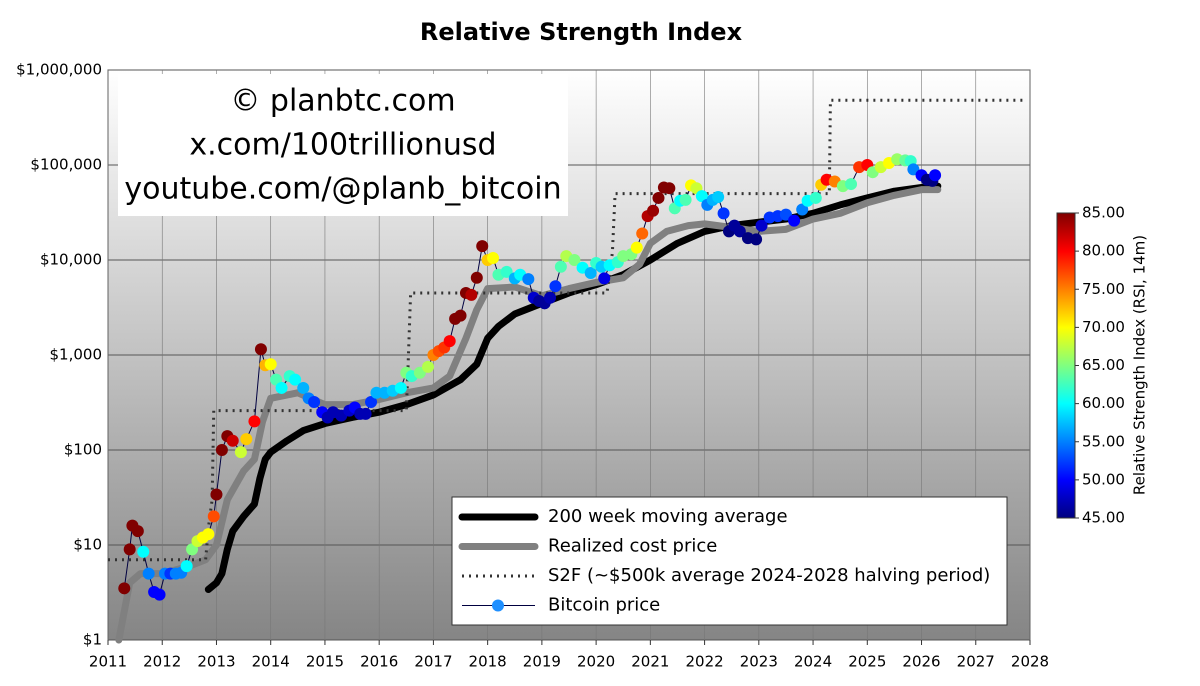 The width and height of the screenshot is (1200, 686). What do you see at coordinates (108, 662) in the screenshot?
I see `x-tick-label: 2011` at bounding box center [108, 662].